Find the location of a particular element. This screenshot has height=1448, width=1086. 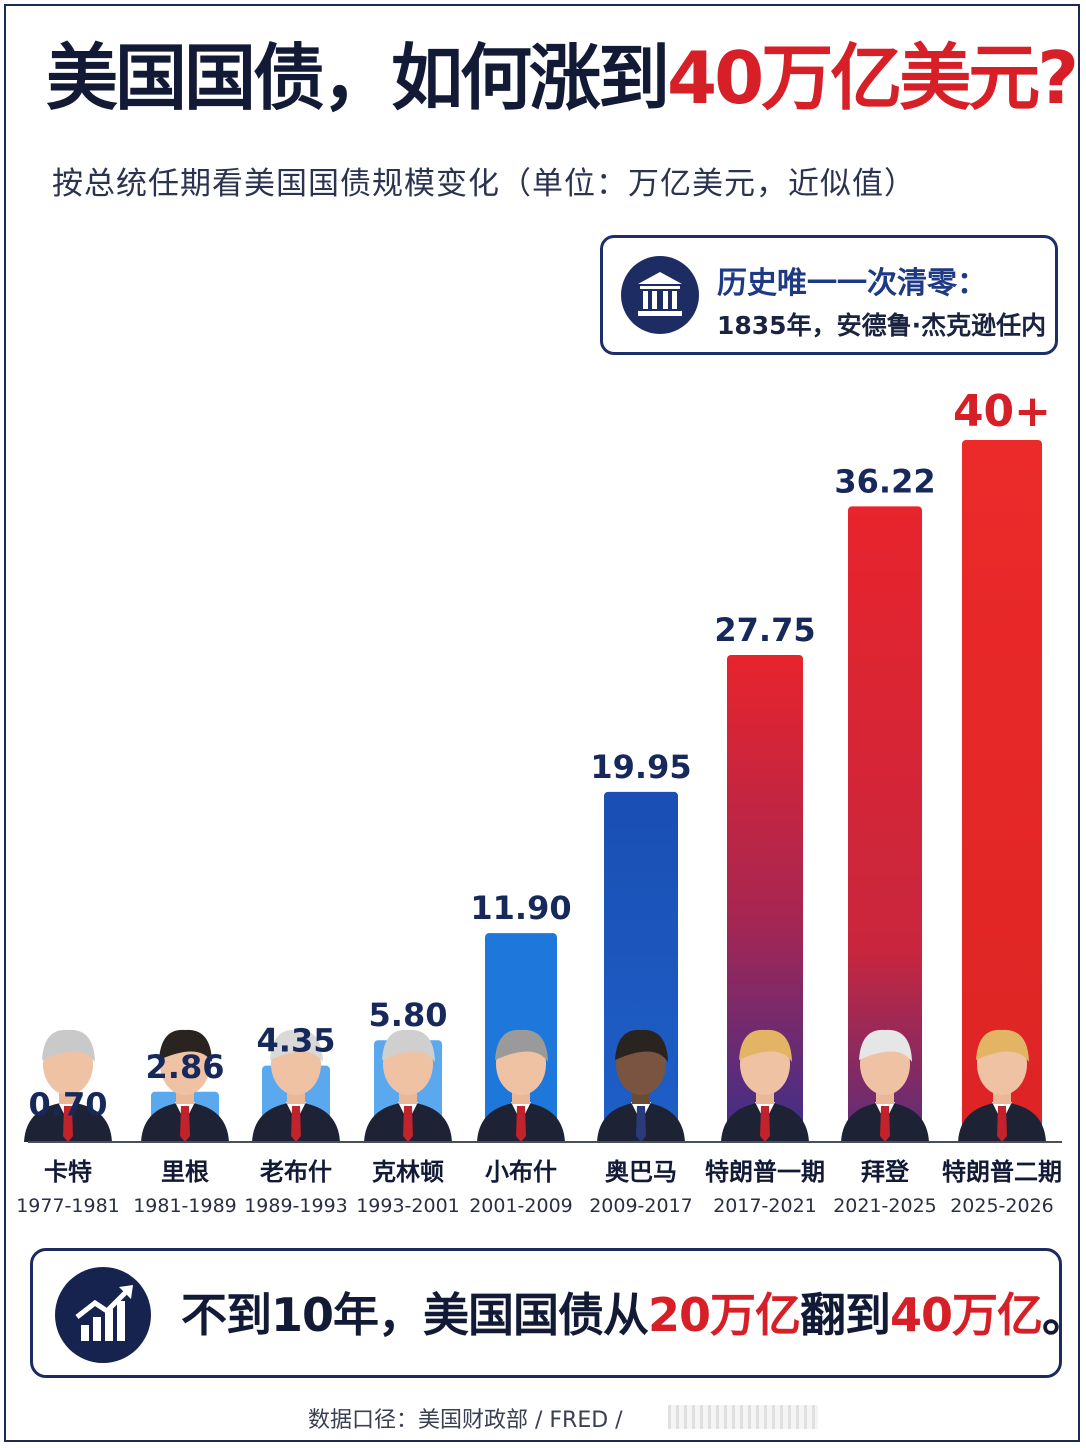

rising-chart-icon is located at coordinates (103, 1315).